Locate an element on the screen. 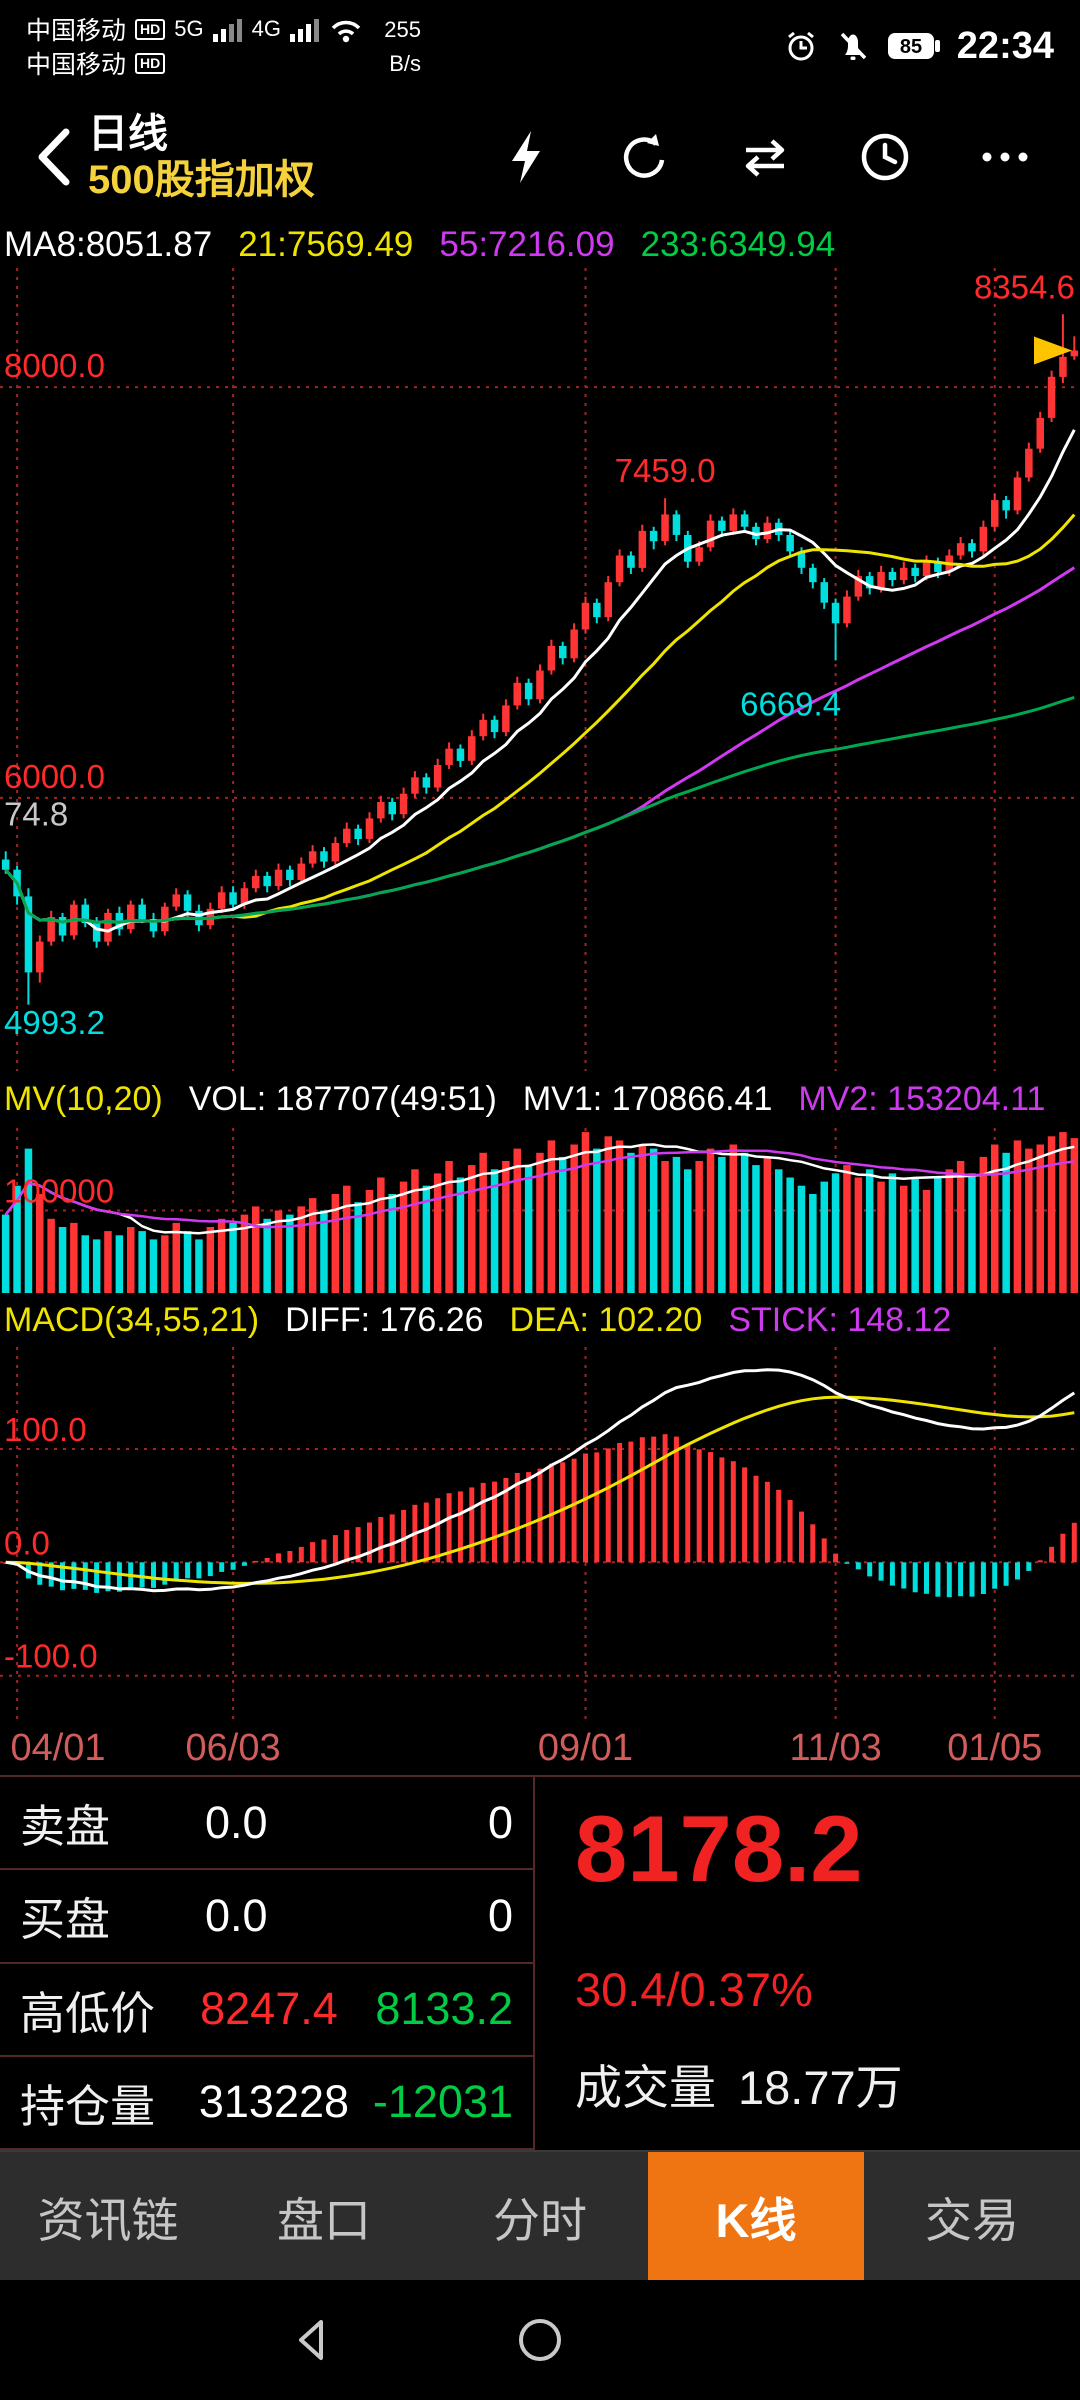  flash-refresh-button is located at coordinates (526, 157).